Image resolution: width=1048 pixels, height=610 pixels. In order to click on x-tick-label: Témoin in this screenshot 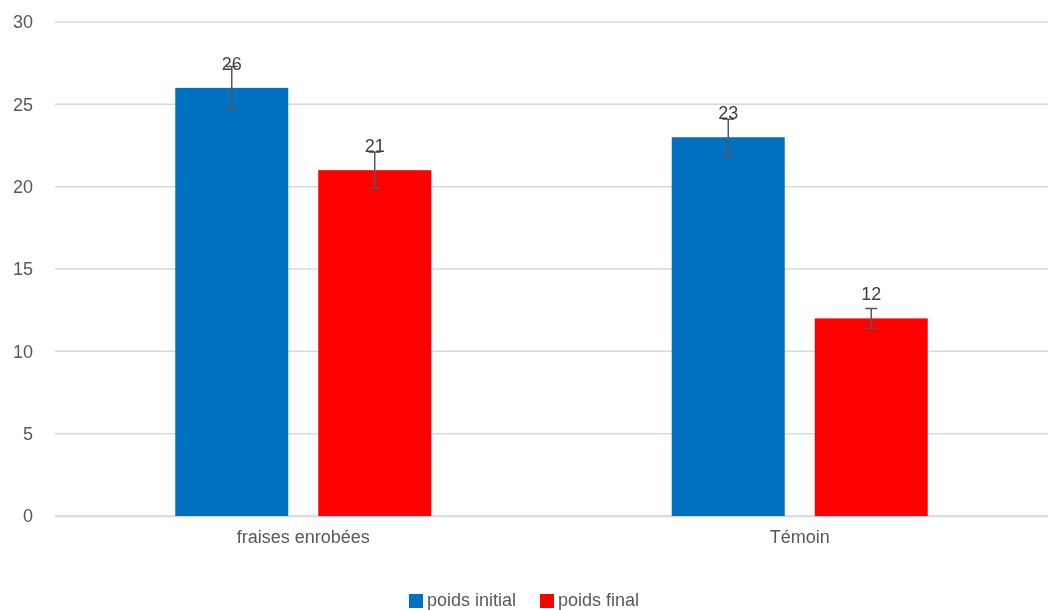, I will do `click(799, 536)`.